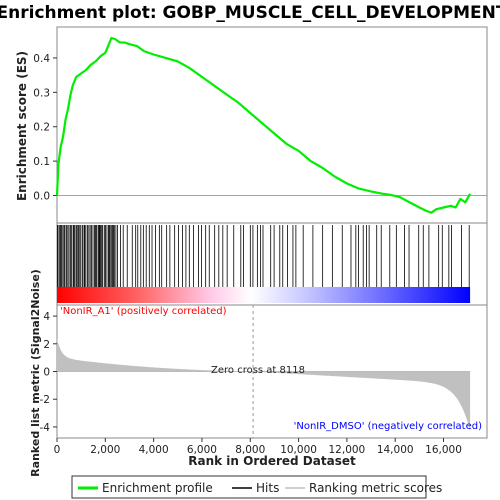 Image resolution: width=500 pixels, height=500 pixels. Describe the element at coordinates (347, 450) in the screenshot. I see `x-tick-label: 12,000` at that location.